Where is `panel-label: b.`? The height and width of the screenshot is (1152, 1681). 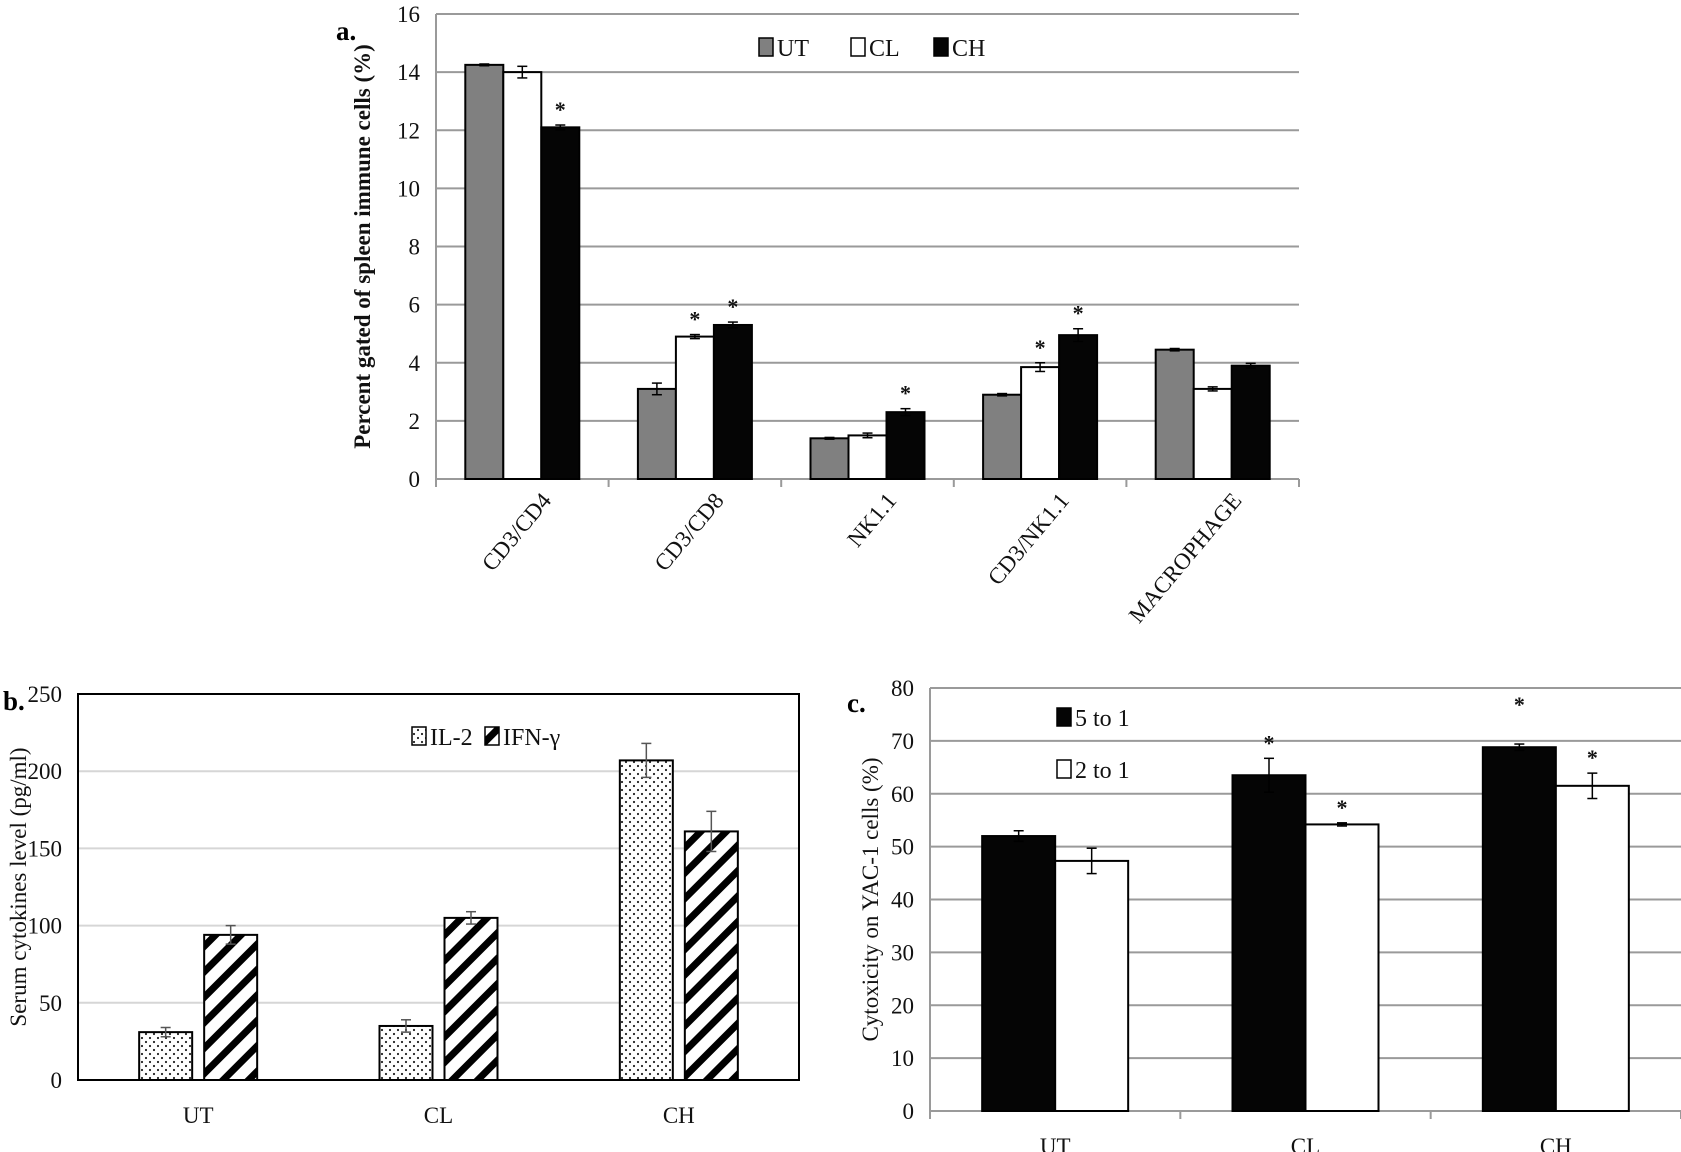
panel-label: b. is located at coordinates (14, 701).